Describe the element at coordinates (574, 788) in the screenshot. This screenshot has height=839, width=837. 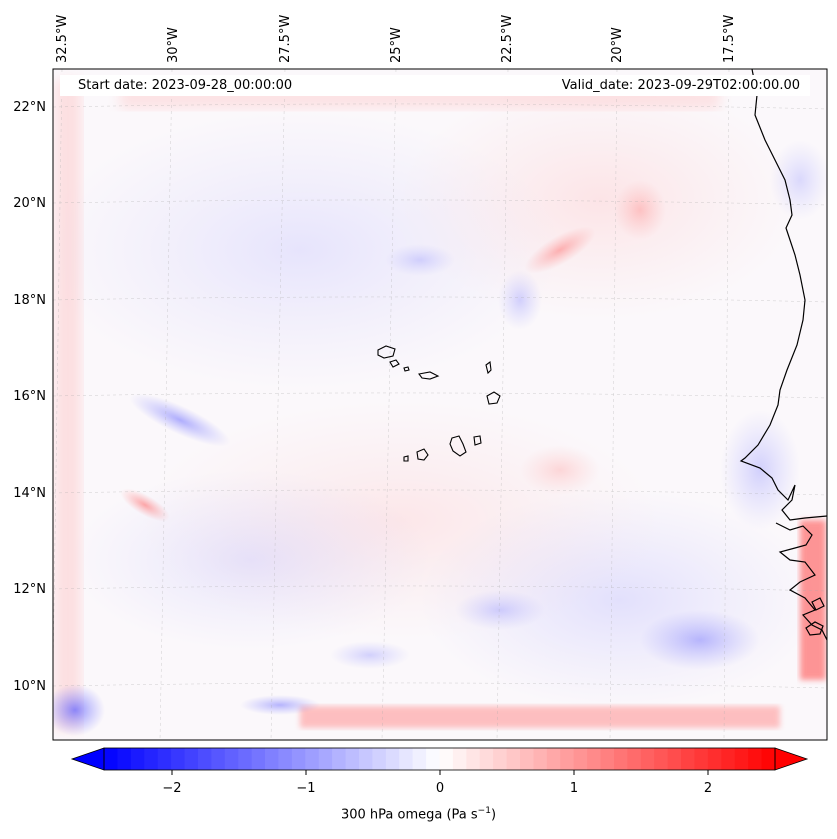
I see `colorbar-tick-label: 1` at that location.